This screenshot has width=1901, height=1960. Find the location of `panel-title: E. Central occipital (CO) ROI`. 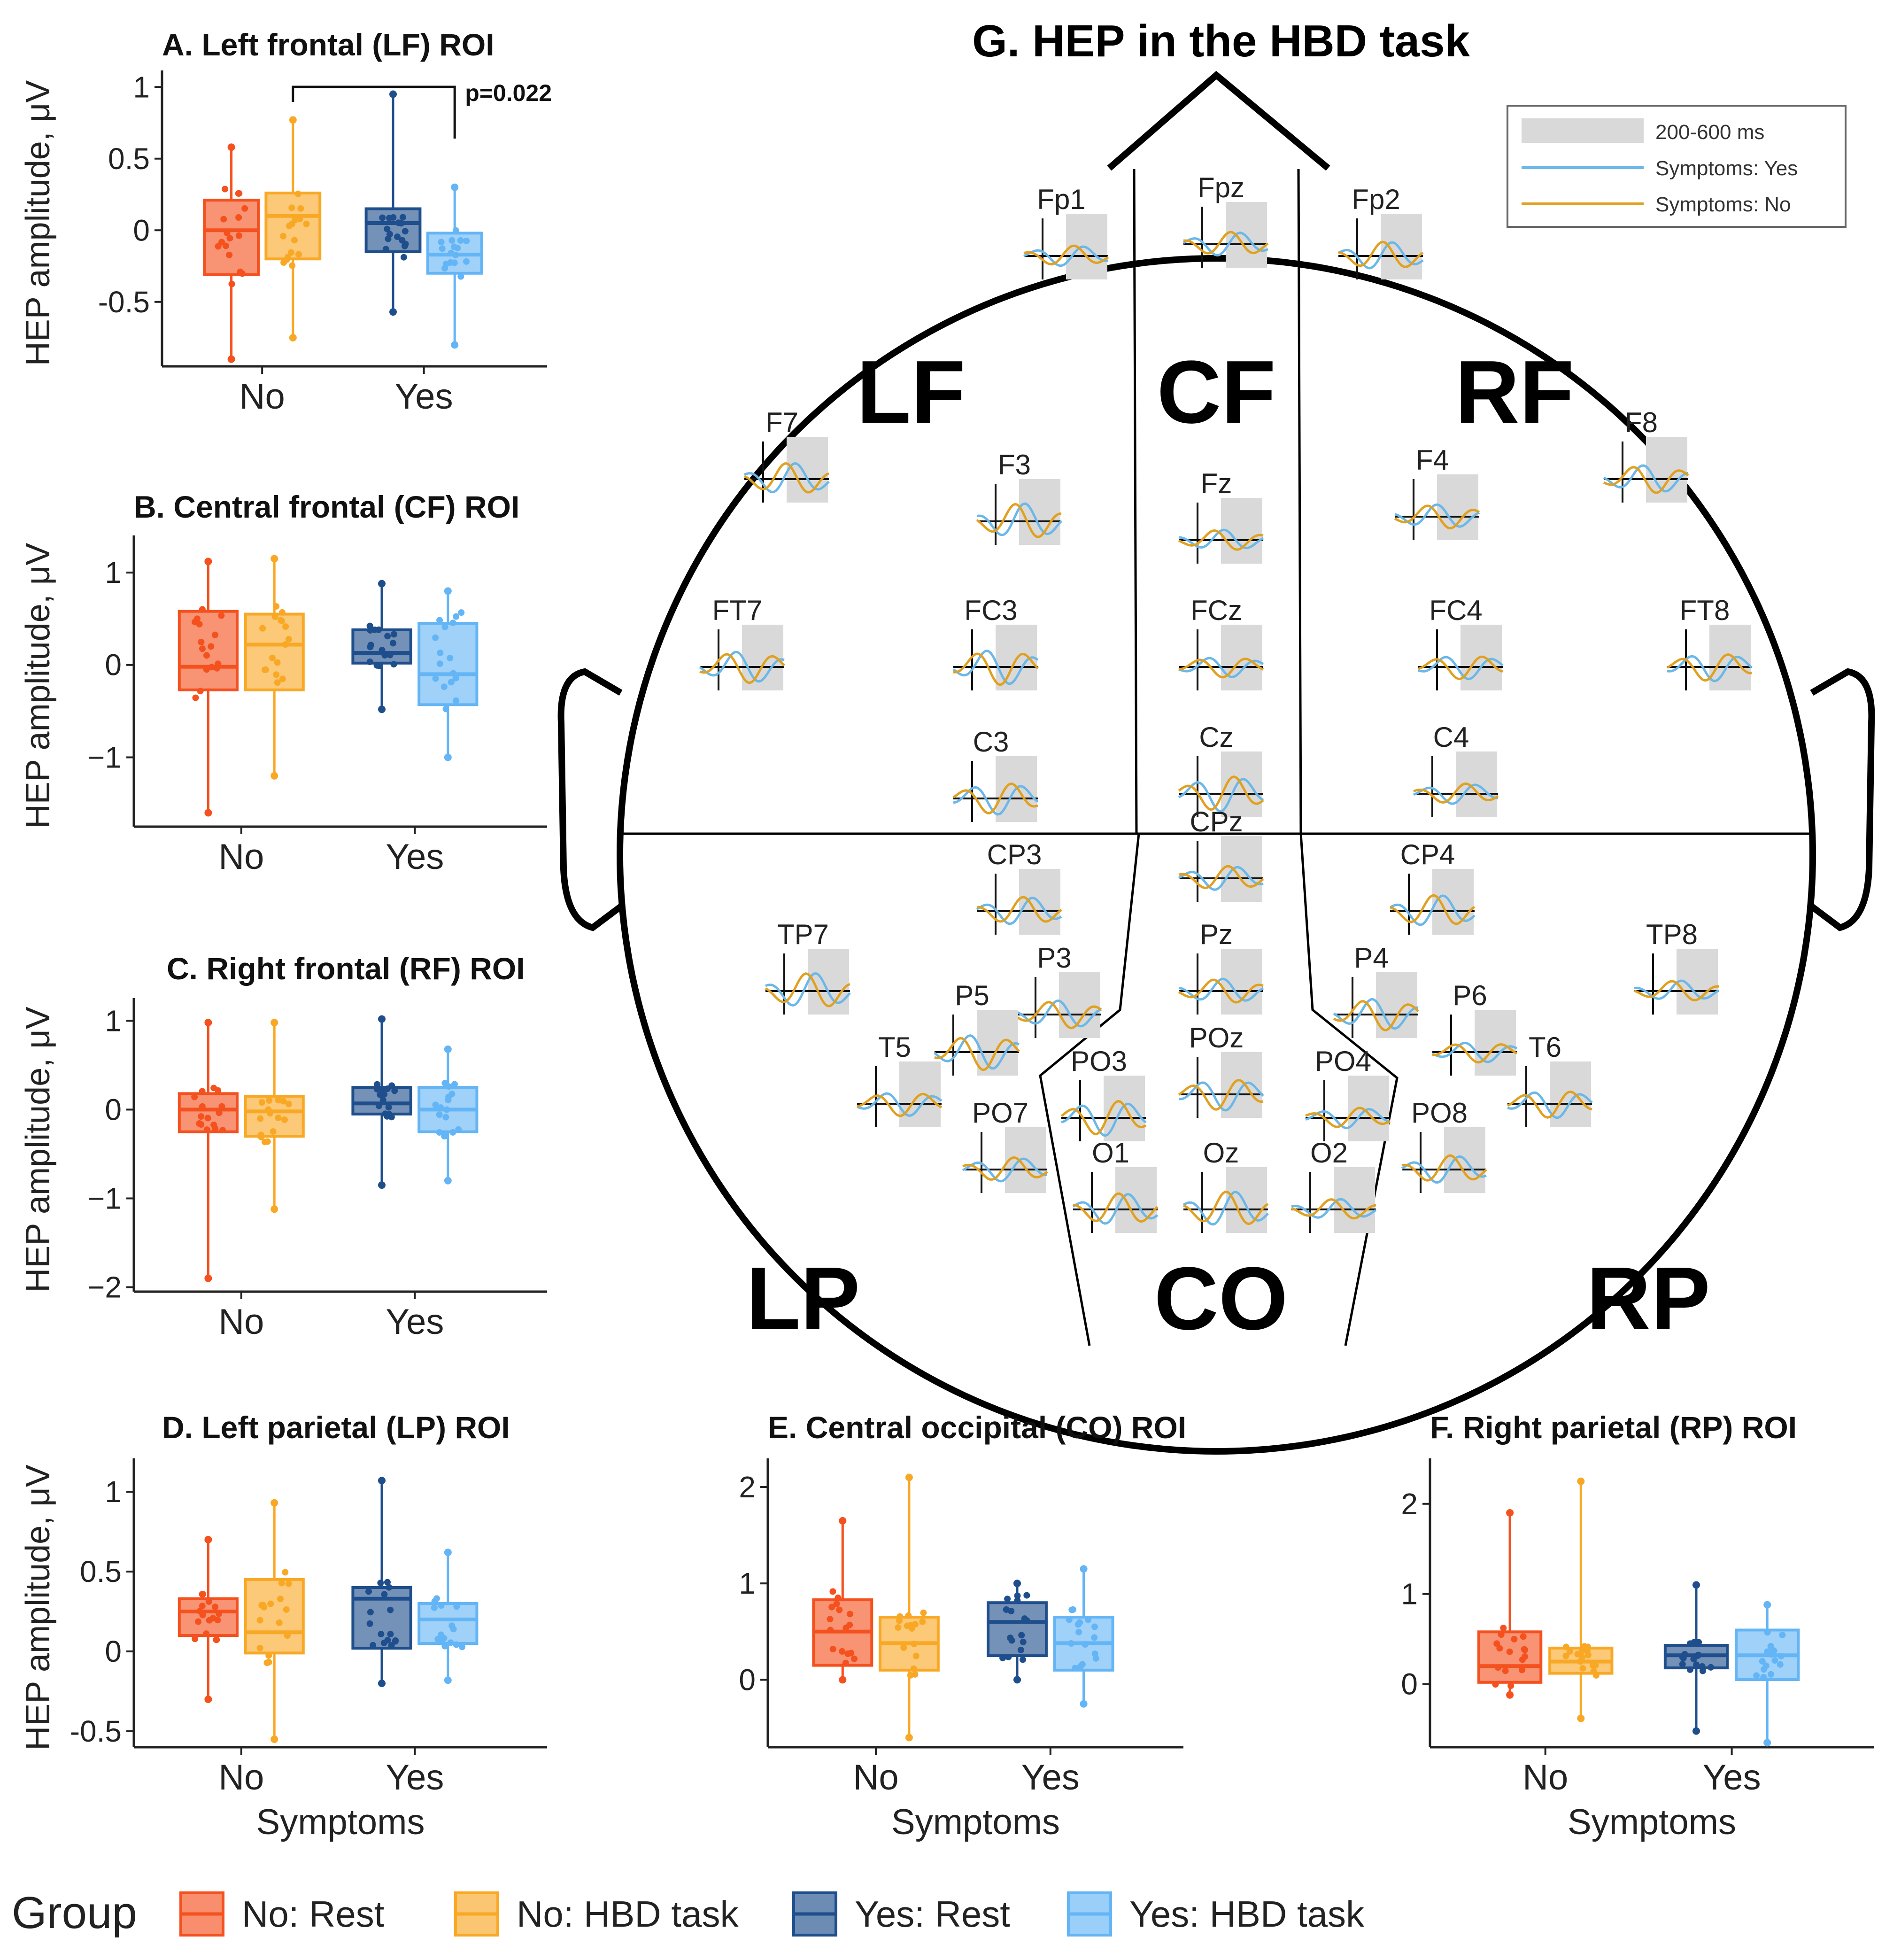

panel-title: E. Central occipital (CO) ROI is located at coordinates (977, 1427).